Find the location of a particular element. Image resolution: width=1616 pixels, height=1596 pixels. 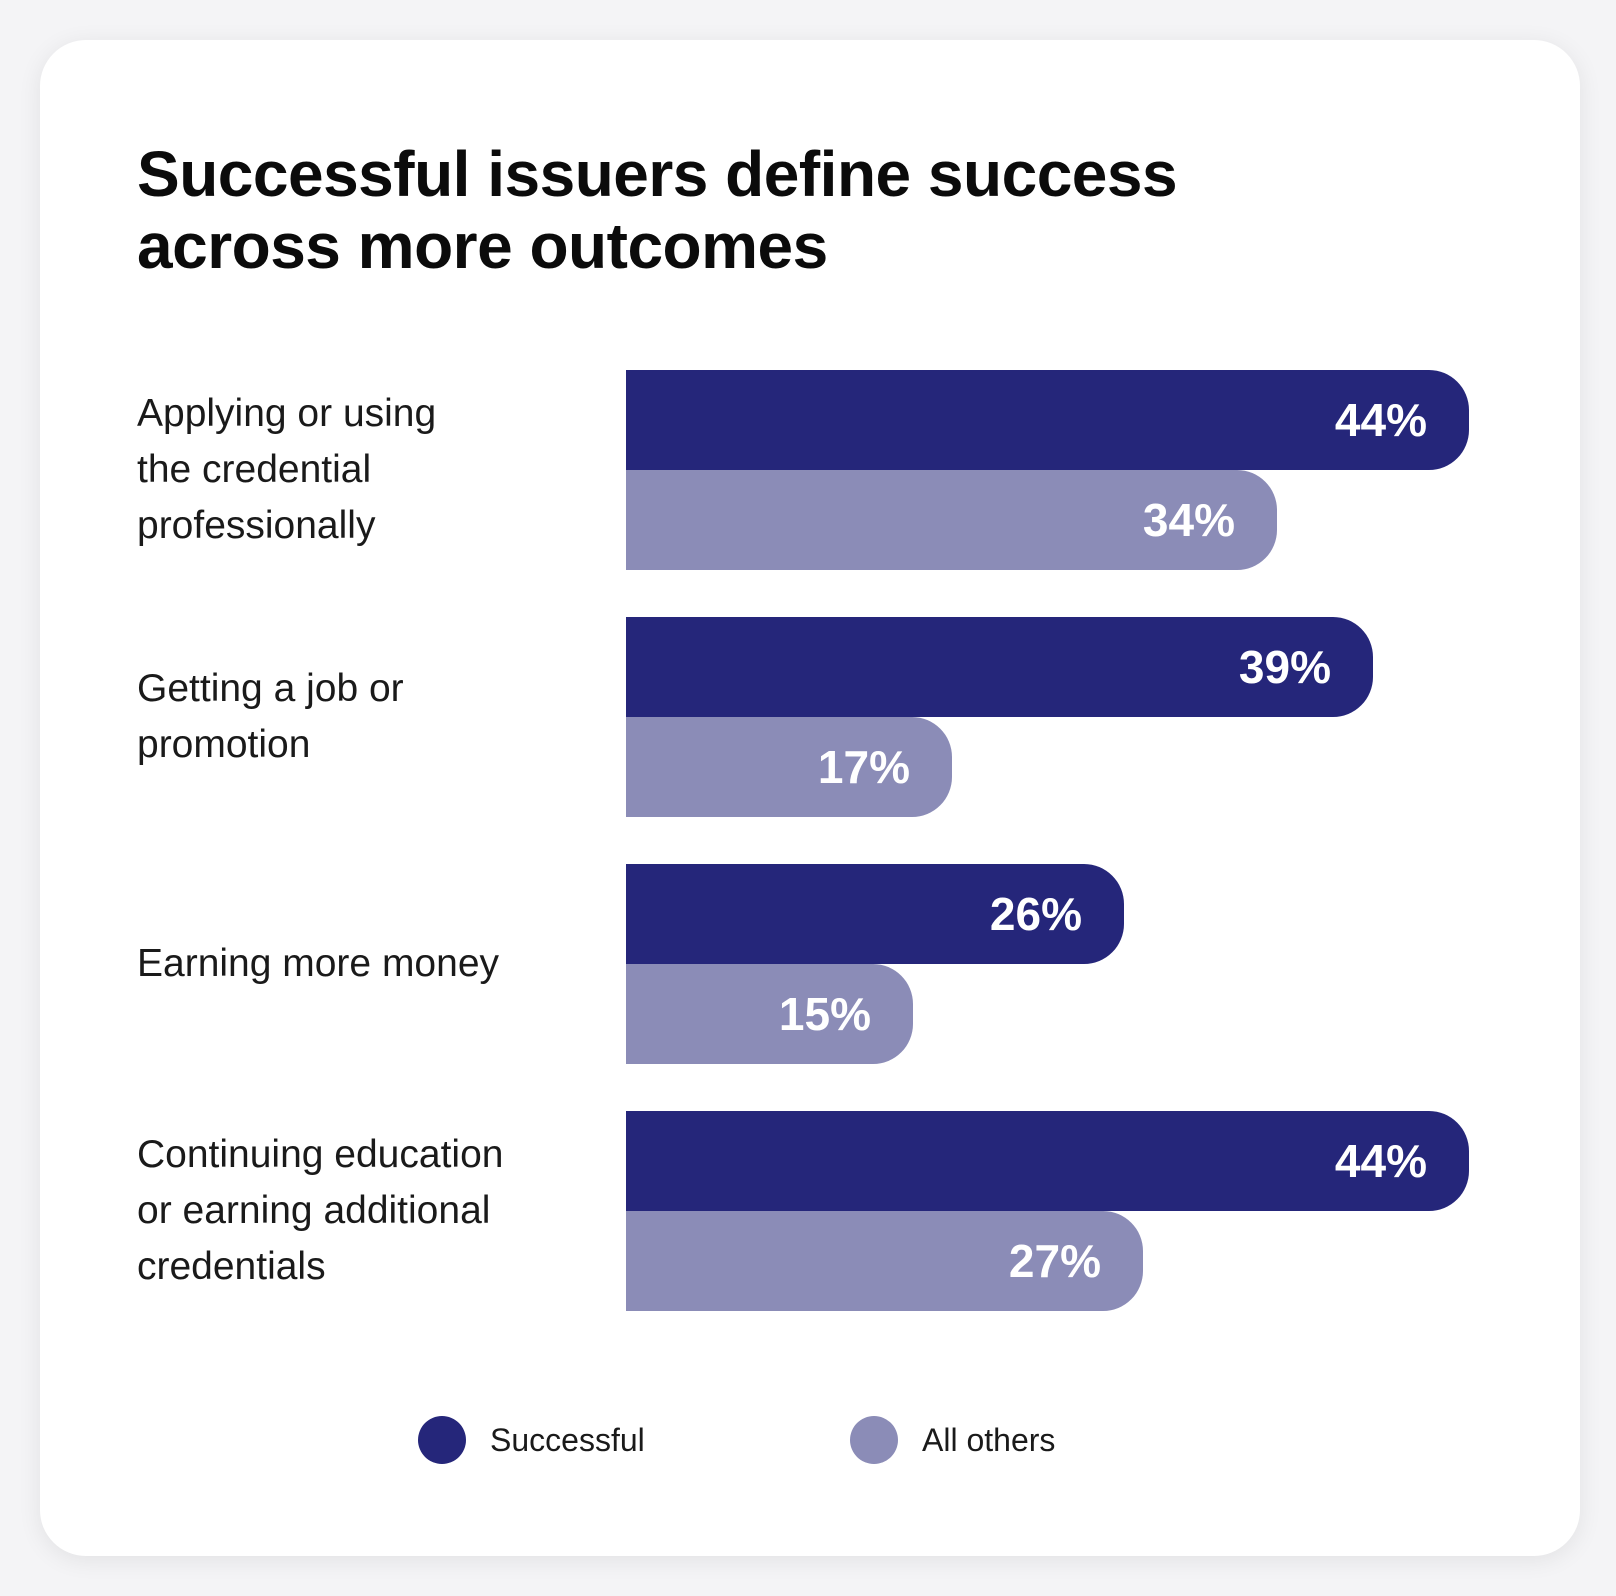

bar-value-label: 15% is located at coordinates (824, 1014).